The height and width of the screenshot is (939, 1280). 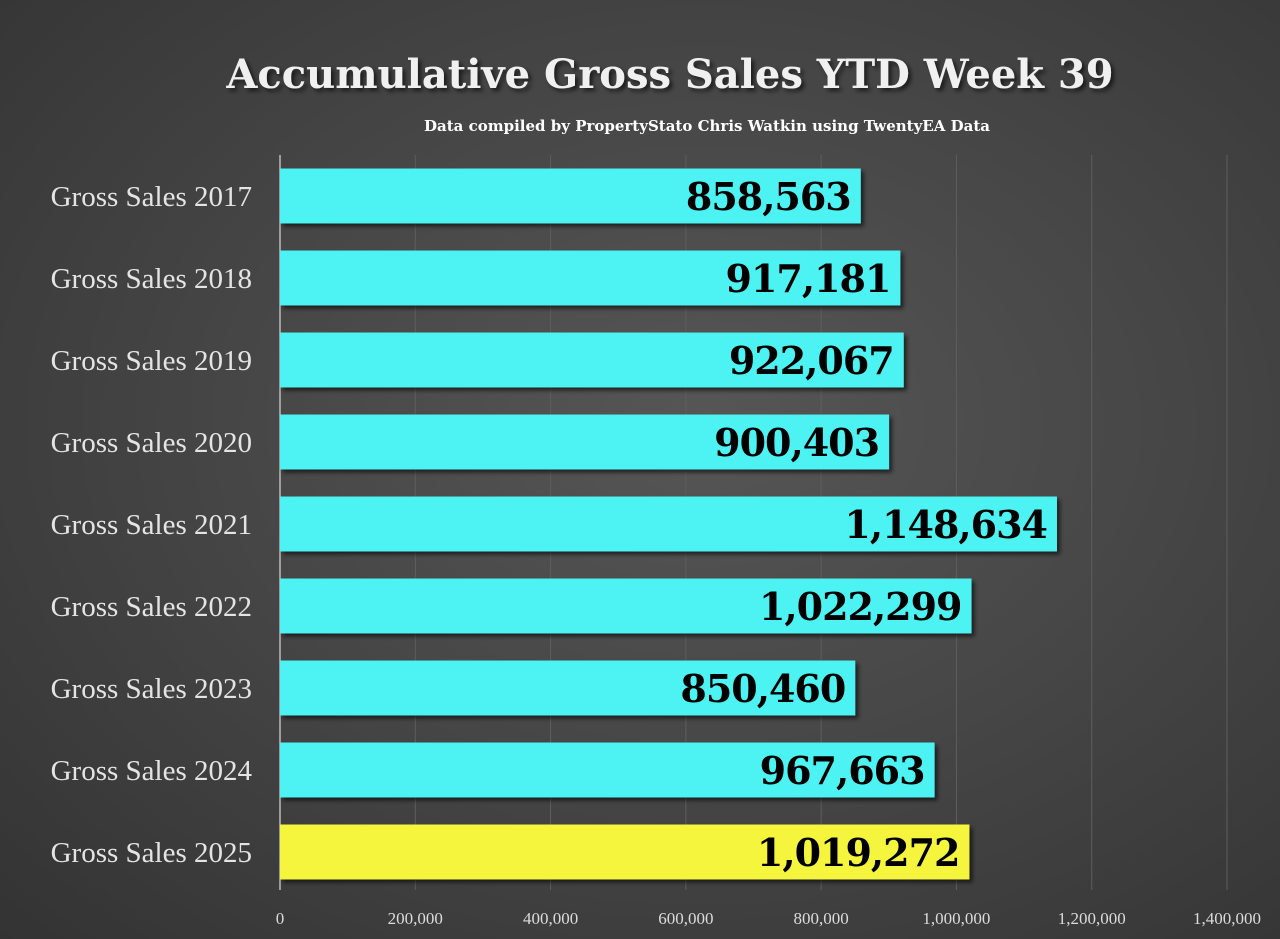 What do you see at coordinates (151, 607) in the screenshot?
I see `category-label: Gross Sales 2022` at bounding box center [151, 607].